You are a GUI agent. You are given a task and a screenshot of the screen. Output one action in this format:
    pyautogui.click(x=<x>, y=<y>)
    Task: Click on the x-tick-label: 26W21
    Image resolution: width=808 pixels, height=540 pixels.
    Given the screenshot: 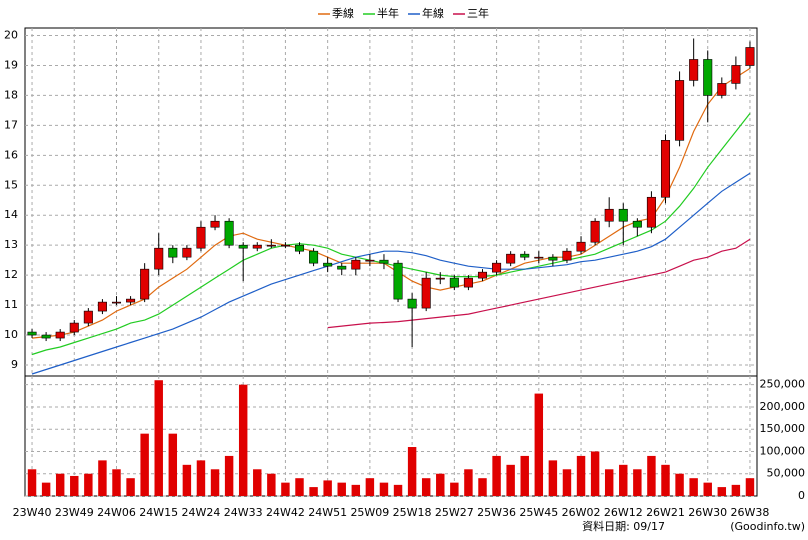 What is the action you would take?
    pyautogui.click(x=665, y=512)
    